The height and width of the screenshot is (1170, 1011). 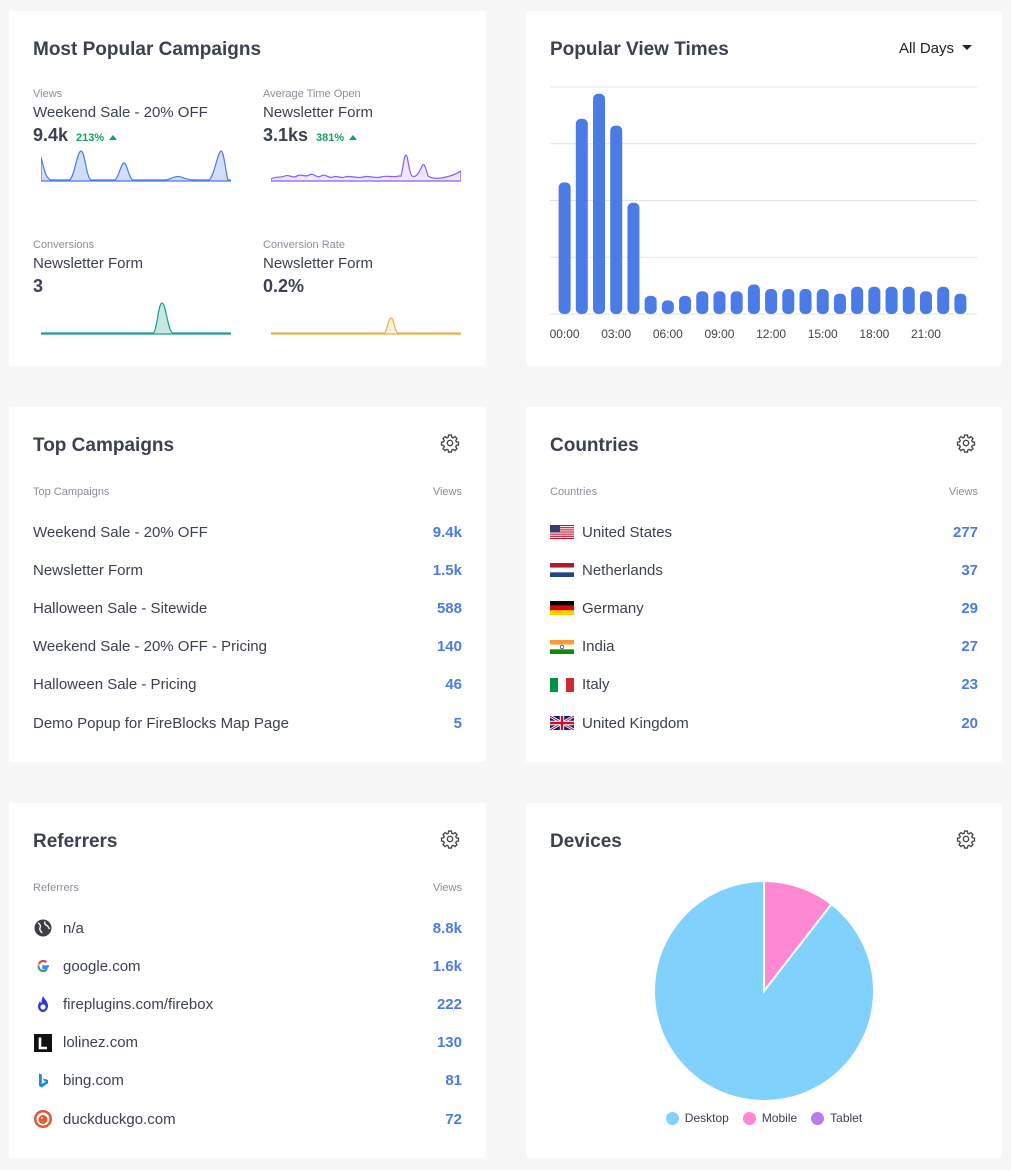 What do you see at coordinates (562, 646) in the screenshot?
I see `in-flag-icon` at bounding box center [562, 646].